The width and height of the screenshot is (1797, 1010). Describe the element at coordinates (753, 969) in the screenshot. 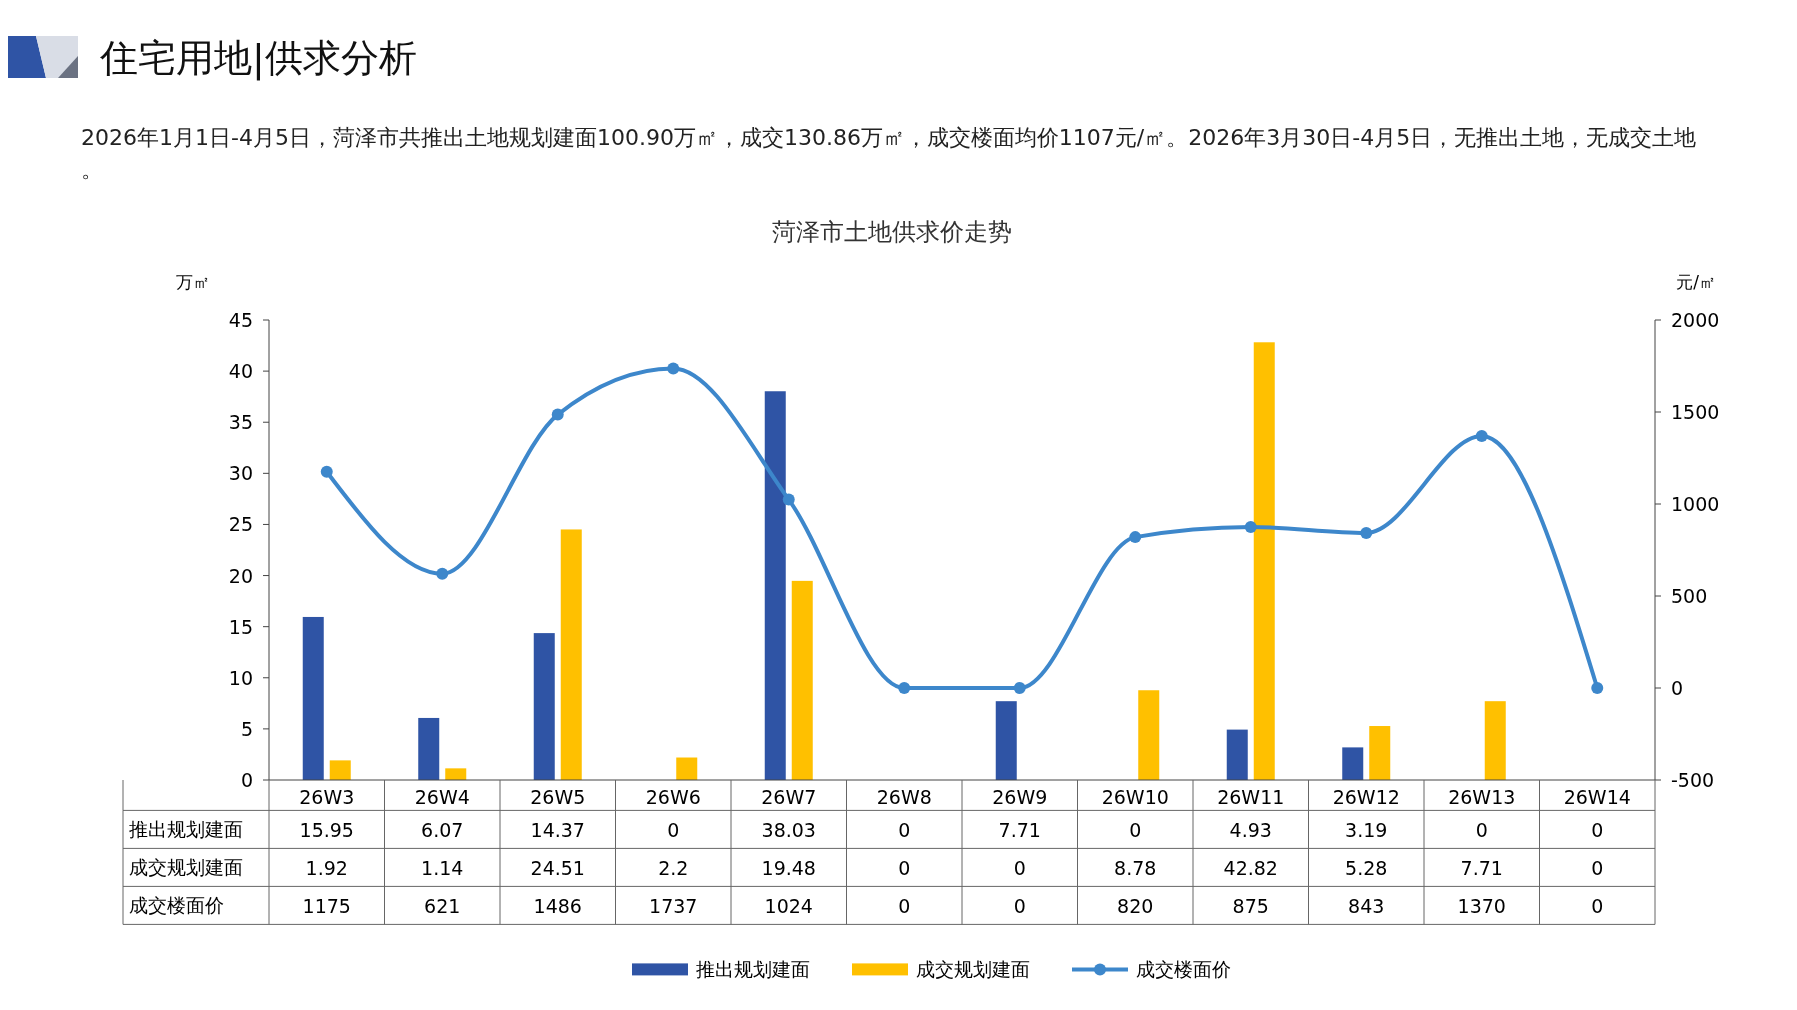

I see `legend-label: 推出规划建面` at that location.